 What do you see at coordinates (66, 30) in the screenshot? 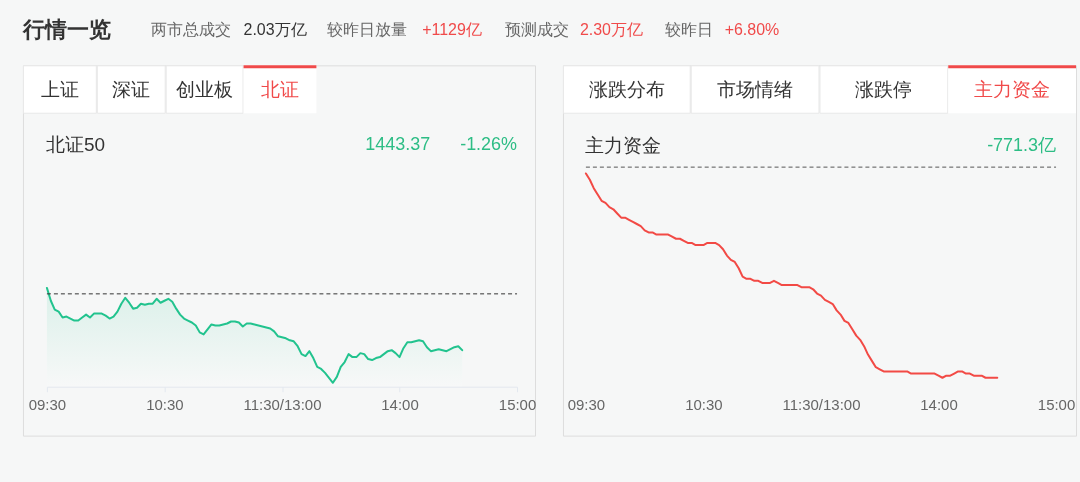
I see `text: 行情一览` at bounding box center [66, 30].